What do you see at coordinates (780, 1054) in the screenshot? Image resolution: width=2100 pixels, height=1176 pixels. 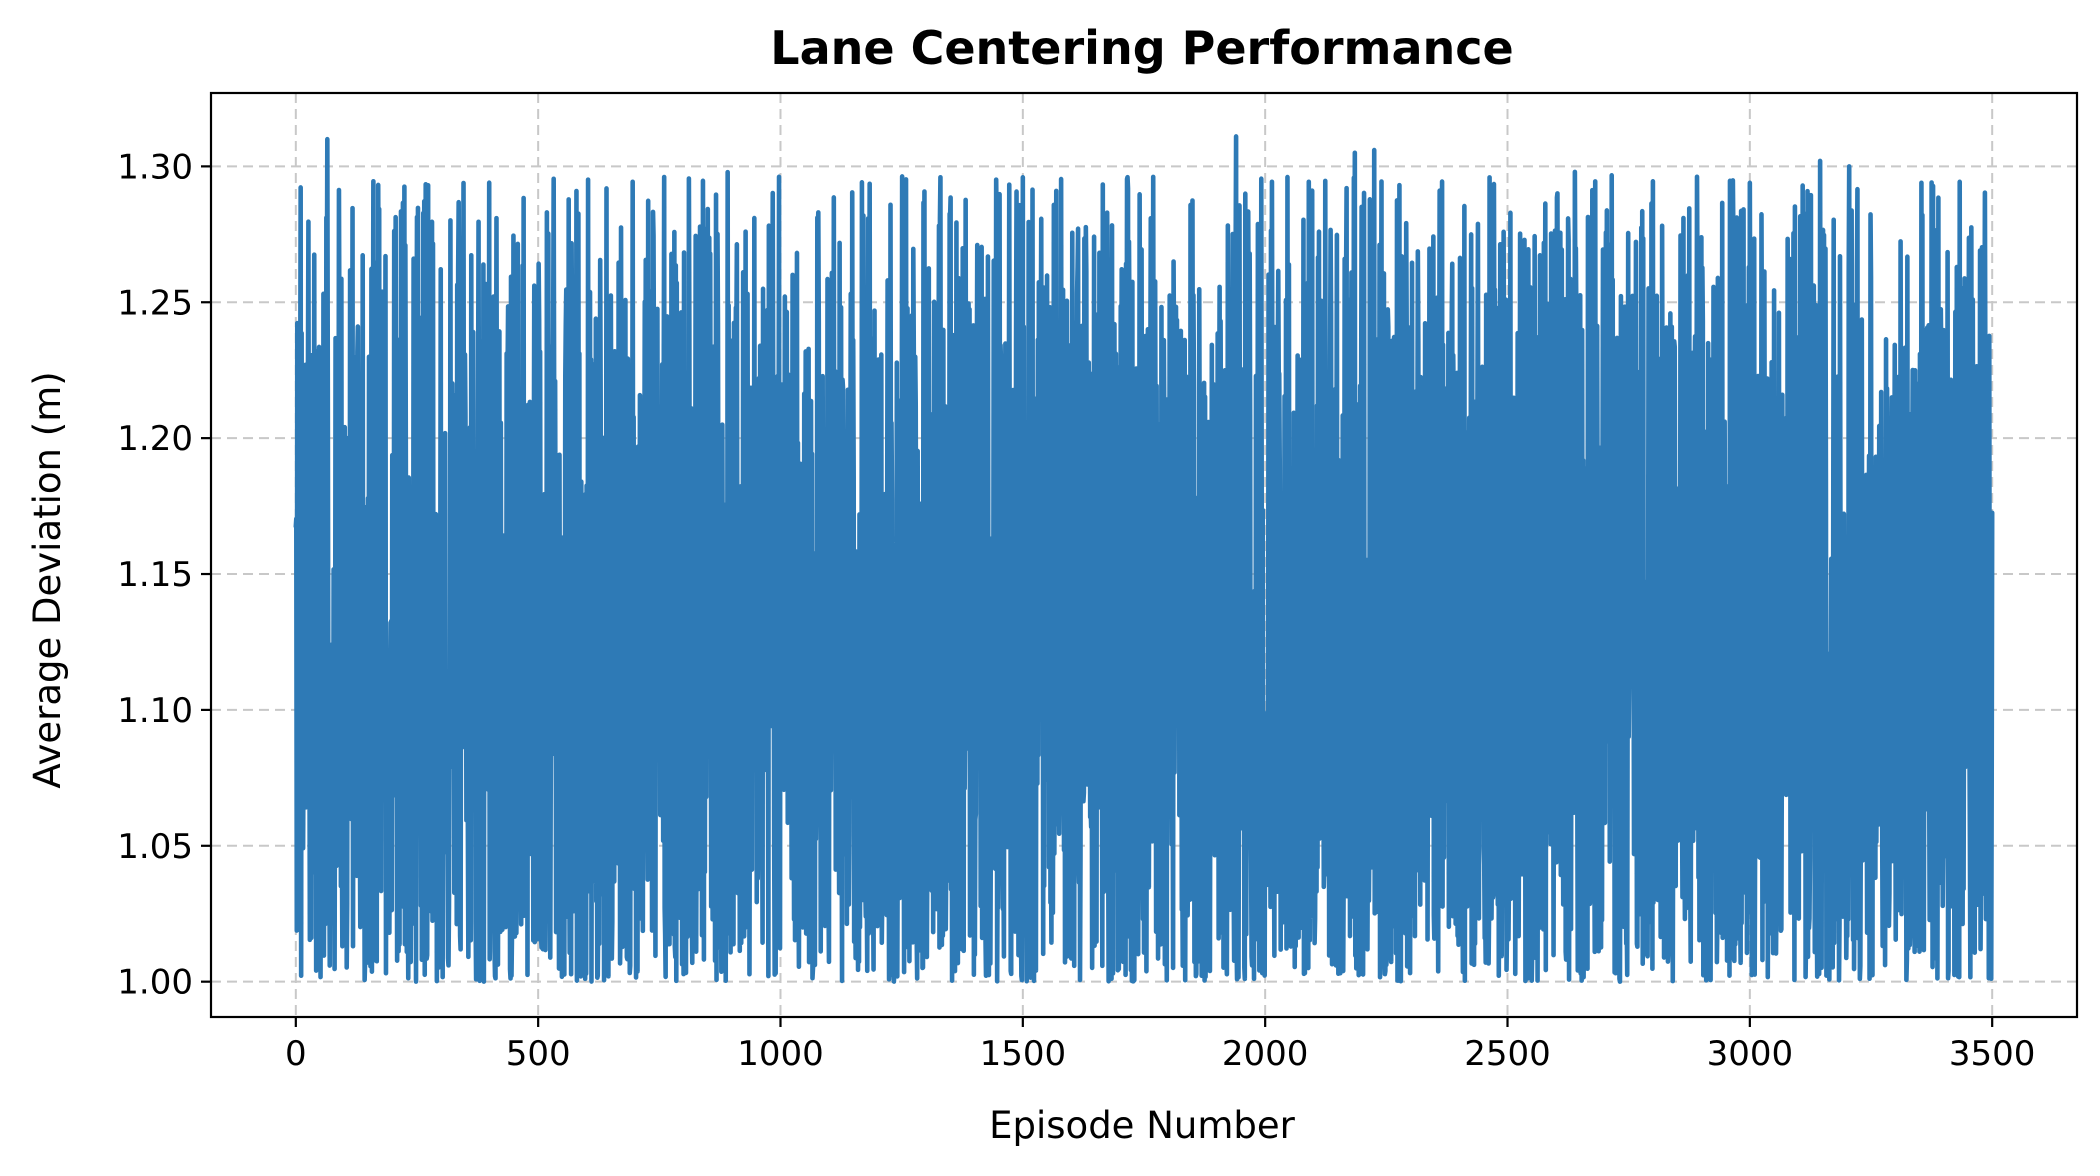 I see `x-tick-label: 1000` at bounding box center [780, 1054].